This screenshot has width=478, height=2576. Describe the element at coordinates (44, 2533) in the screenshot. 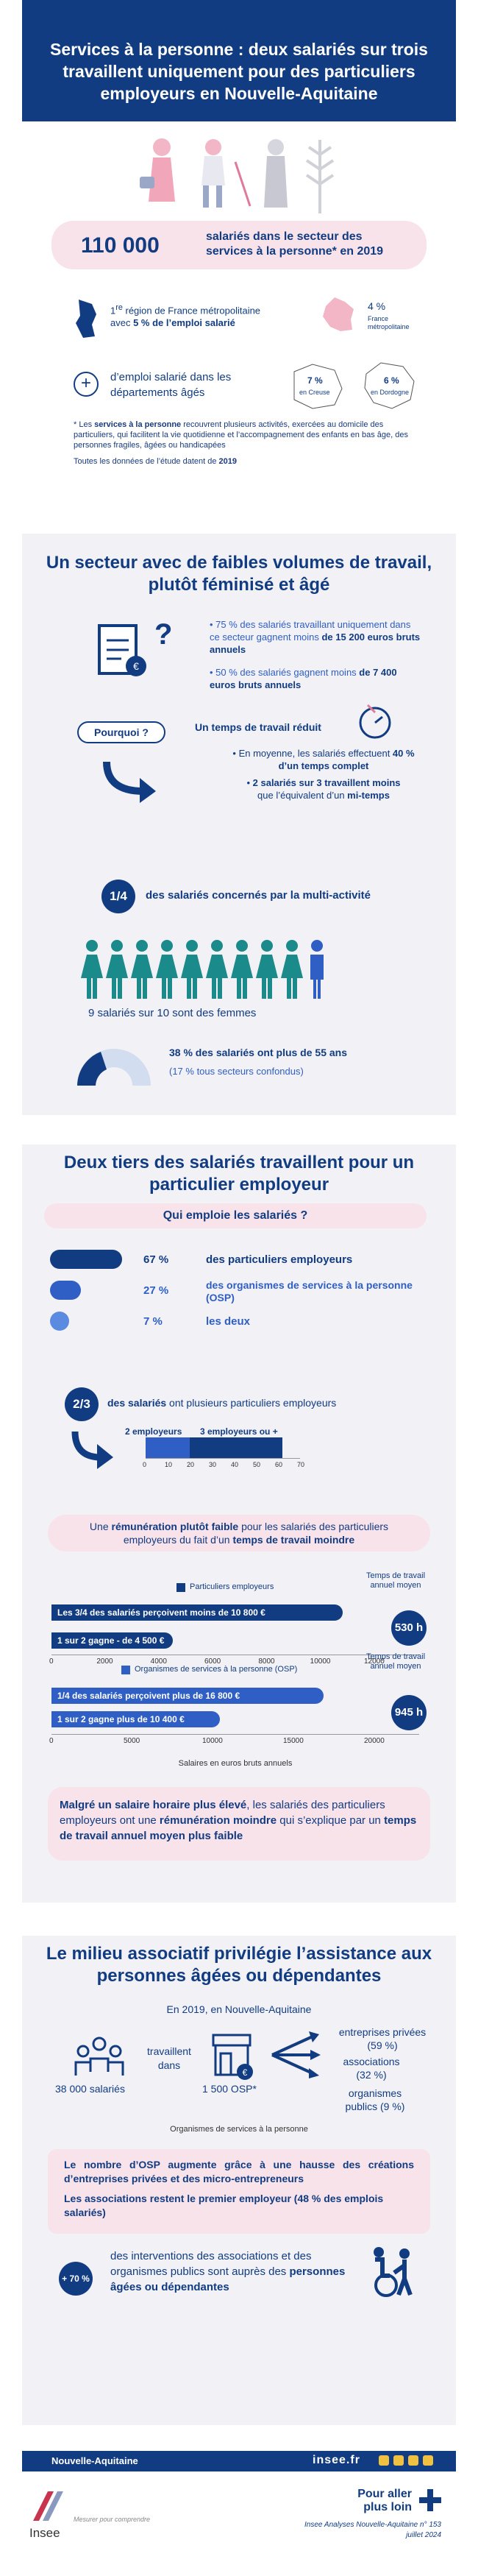

I see `insee-wordmark: Insee` at that location.